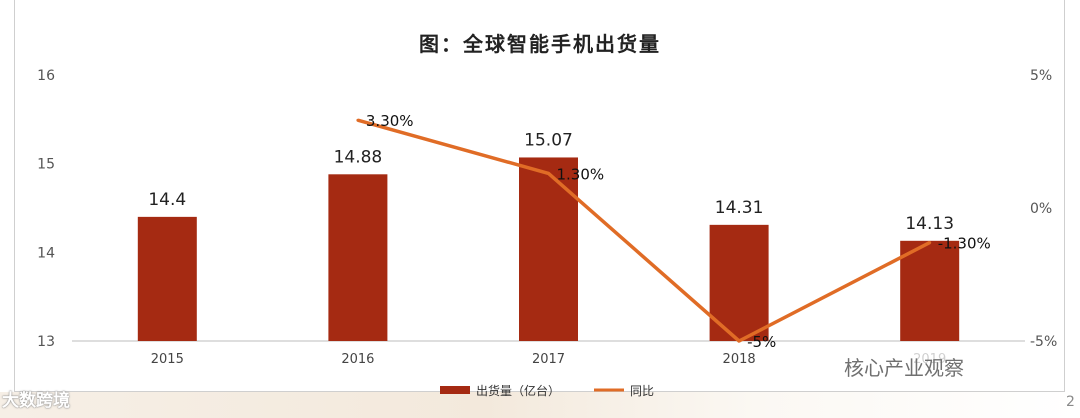  Describe the element at coordinates (904, 366) in the screenshot. I see `watermark-right: 核心产业观察` at that location.